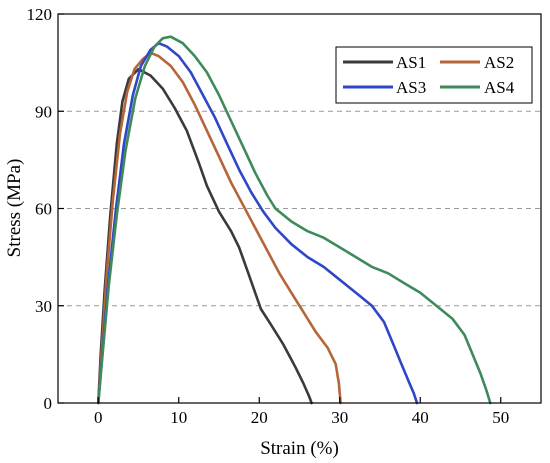 This screenshot has height=463, width=550. I want to click on x-tick-label: 40, so click(420, 417).